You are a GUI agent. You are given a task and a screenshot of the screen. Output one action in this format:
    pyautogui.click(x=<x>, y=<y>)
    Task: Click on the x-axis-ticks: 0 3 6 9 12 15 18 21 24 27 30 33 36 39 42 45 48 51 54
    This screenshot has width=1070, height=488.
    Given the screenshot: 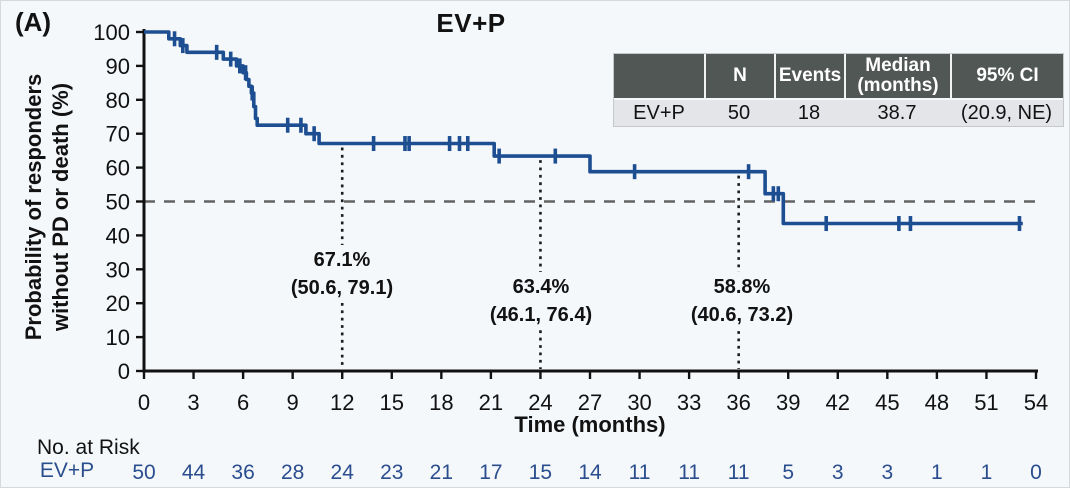 What is the action you would take?
    pyautogui.click(x=593, y=393)
    